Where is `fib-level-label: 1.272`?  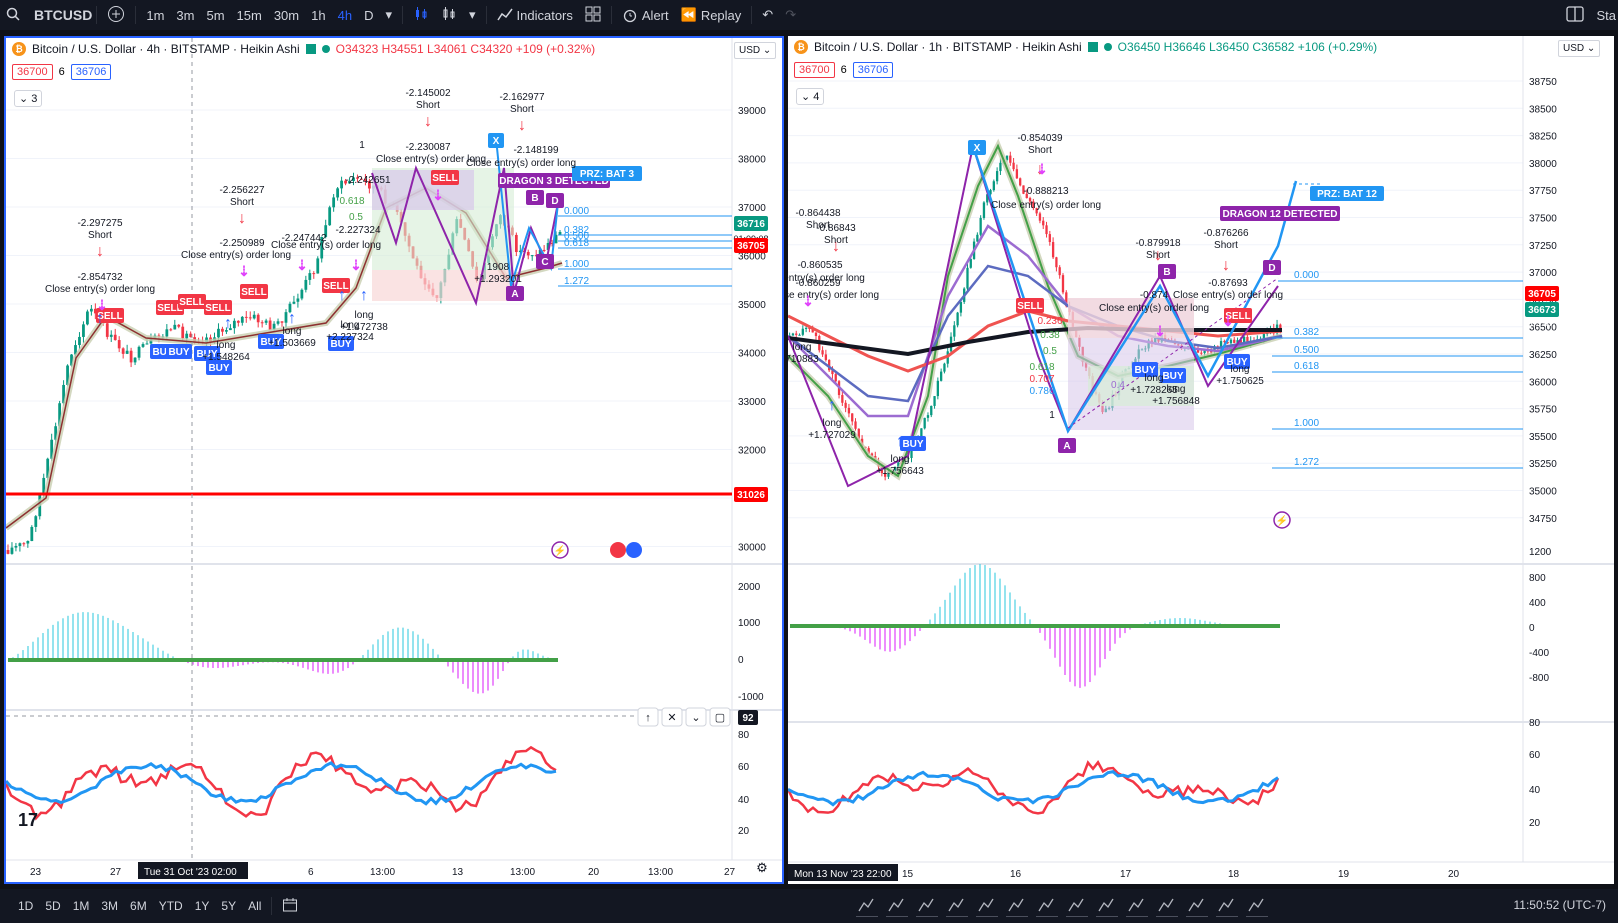 fib-level-label: 1.272 is located at coordinates (1306, 462).